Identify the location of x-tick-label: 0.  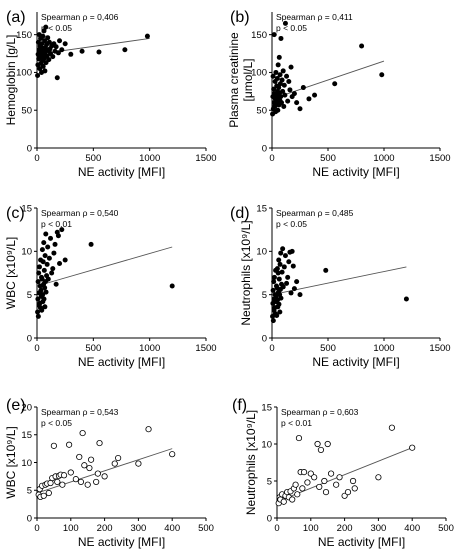
(36, 348).